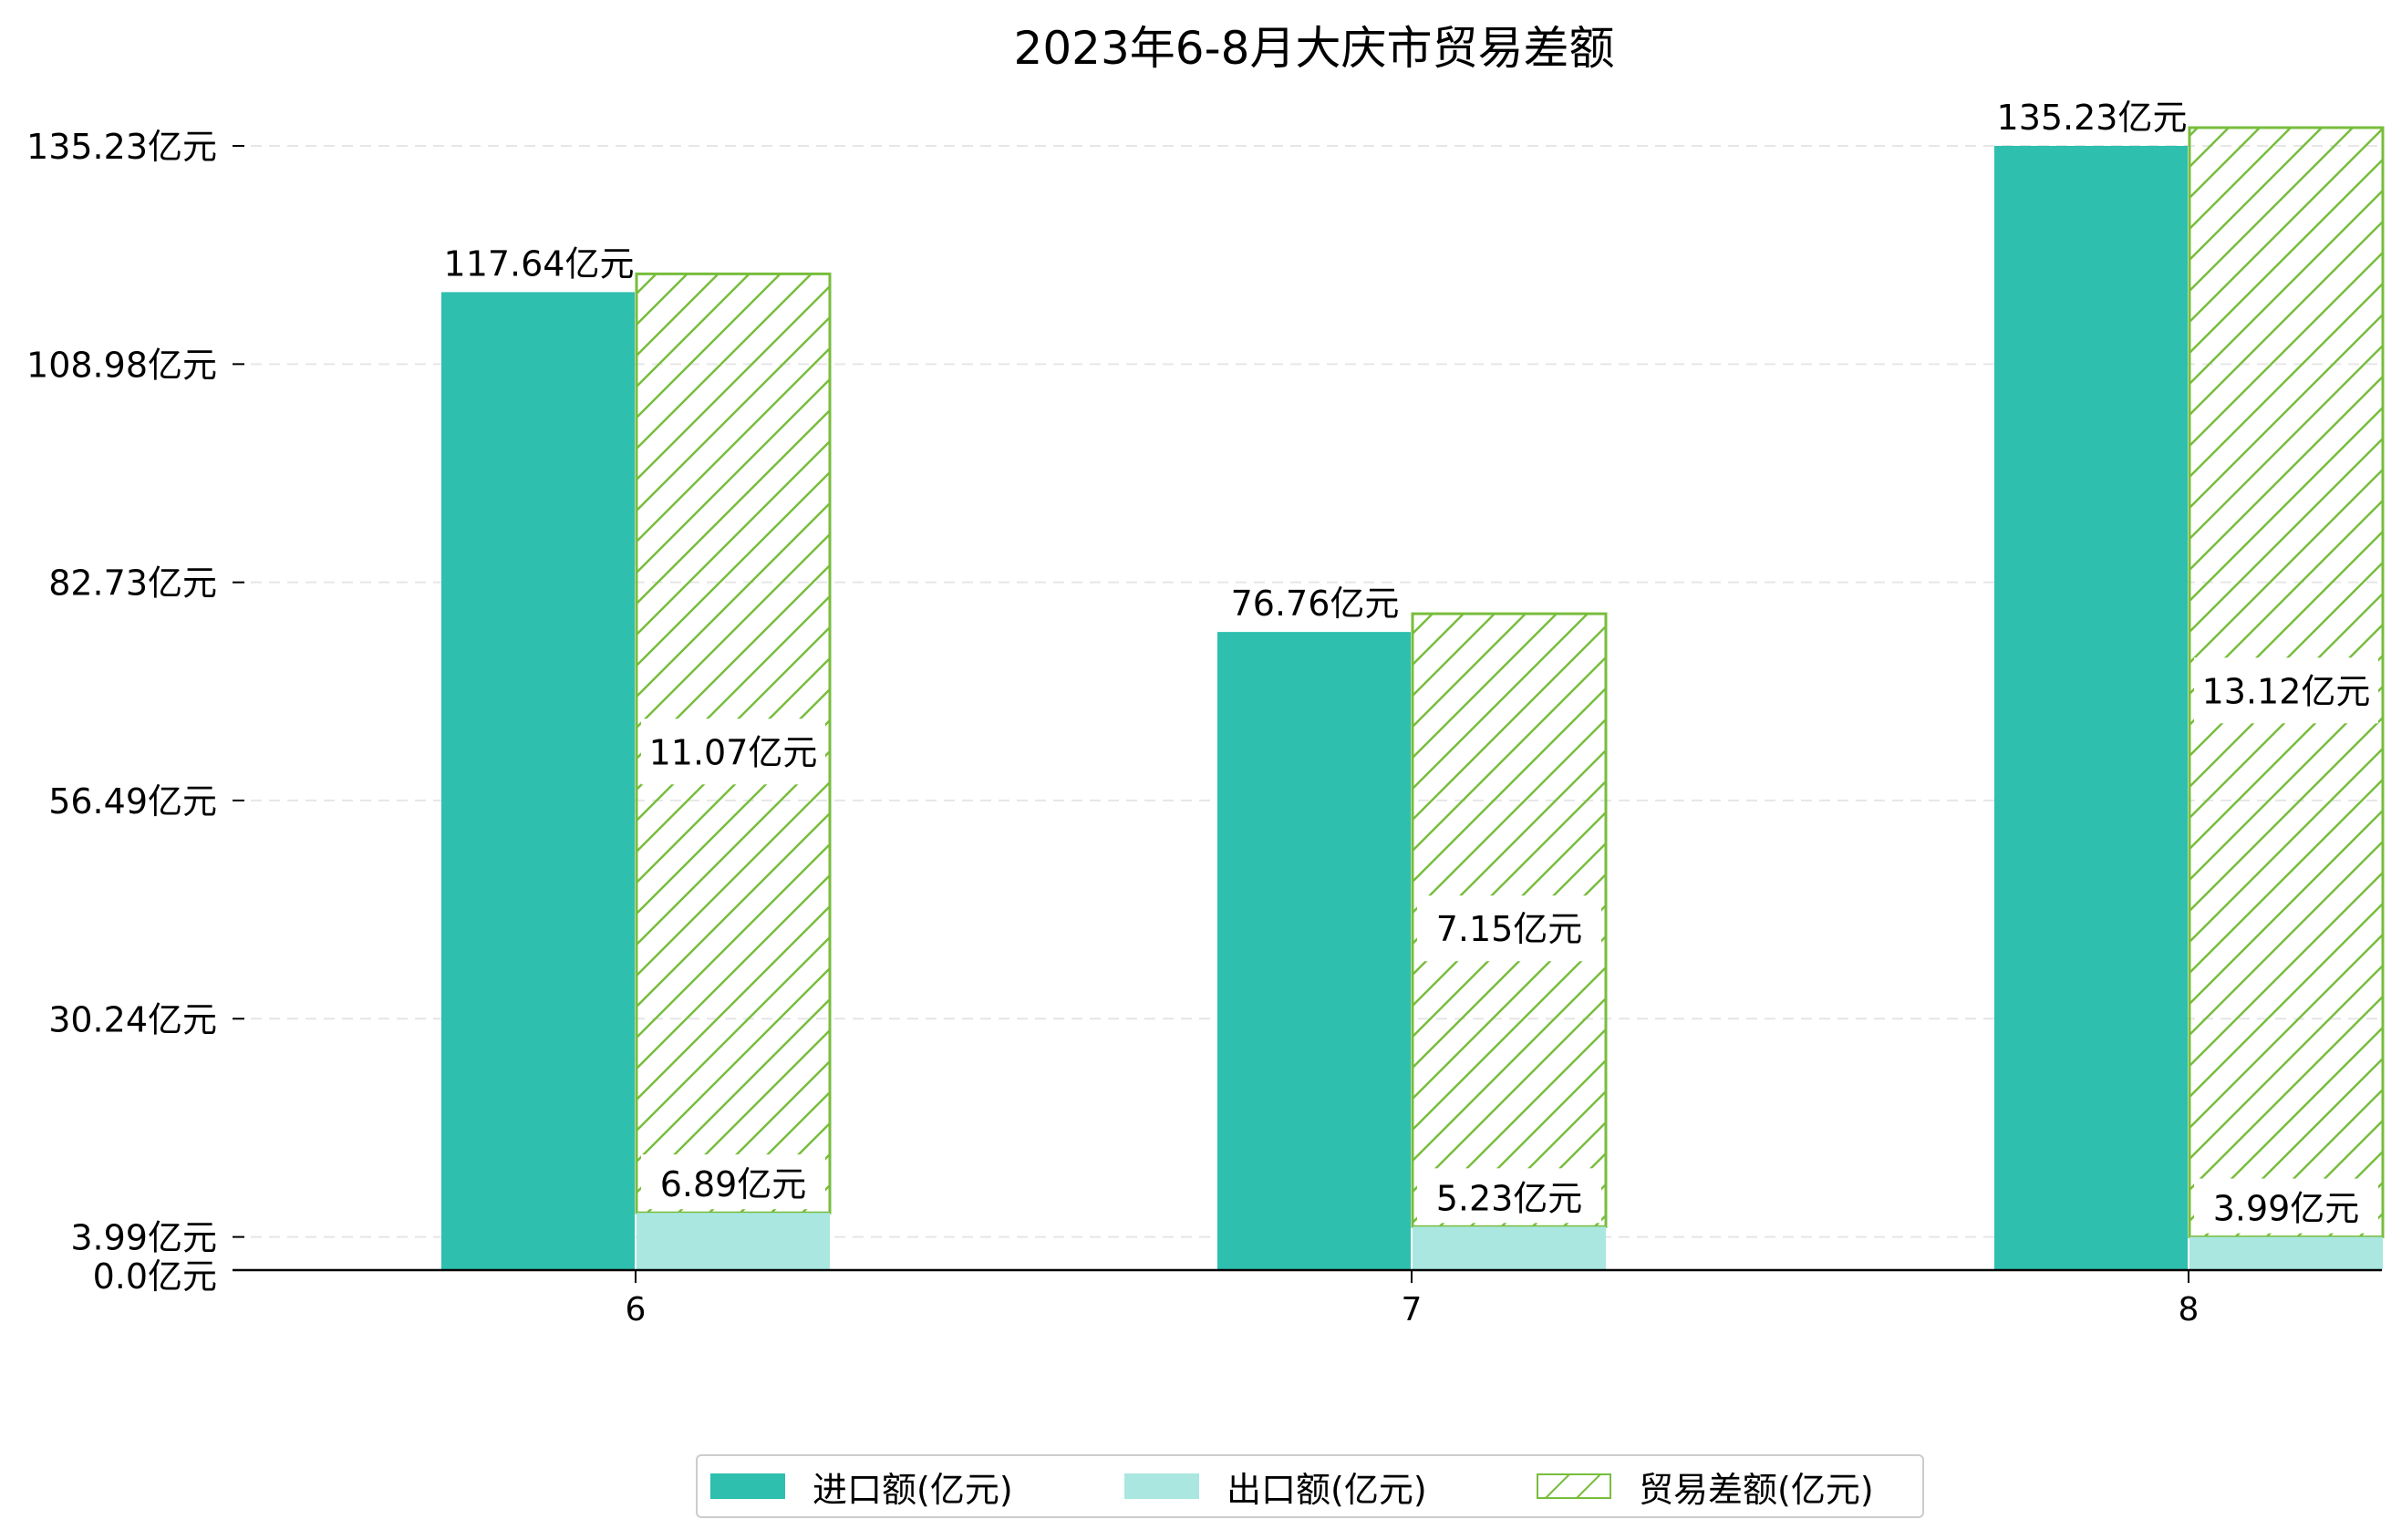 Image resolution: width=2391 pixels, height=1540 pixels. Describe the element at coordinates (747, 1486) in the screenshot. I see `legend-swatch-import` at that location.